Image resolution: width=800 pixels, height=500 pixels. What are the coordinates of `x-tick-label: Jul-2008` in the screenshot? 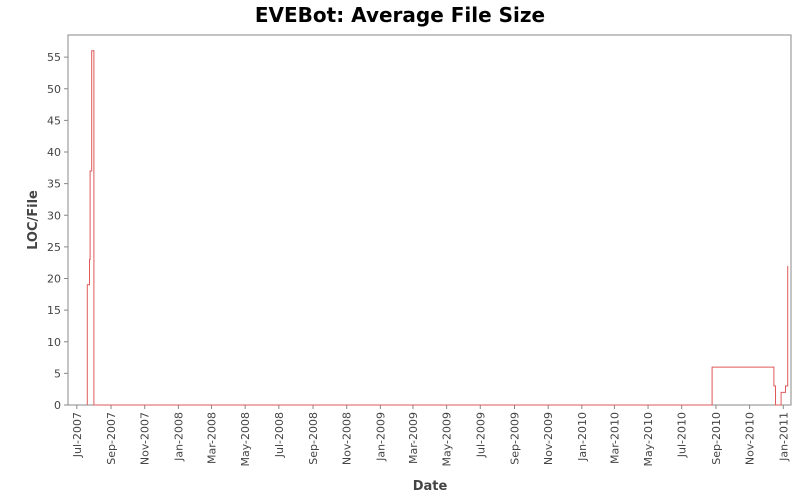 It's located at (279, 435).